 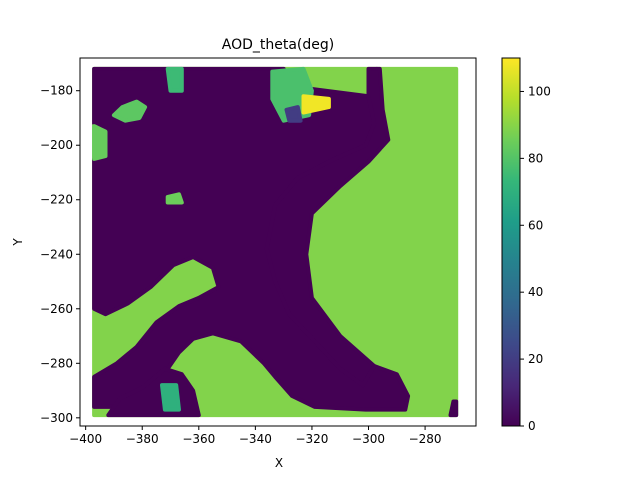 I want to click on region-island-small, so click(x=174, y=198).